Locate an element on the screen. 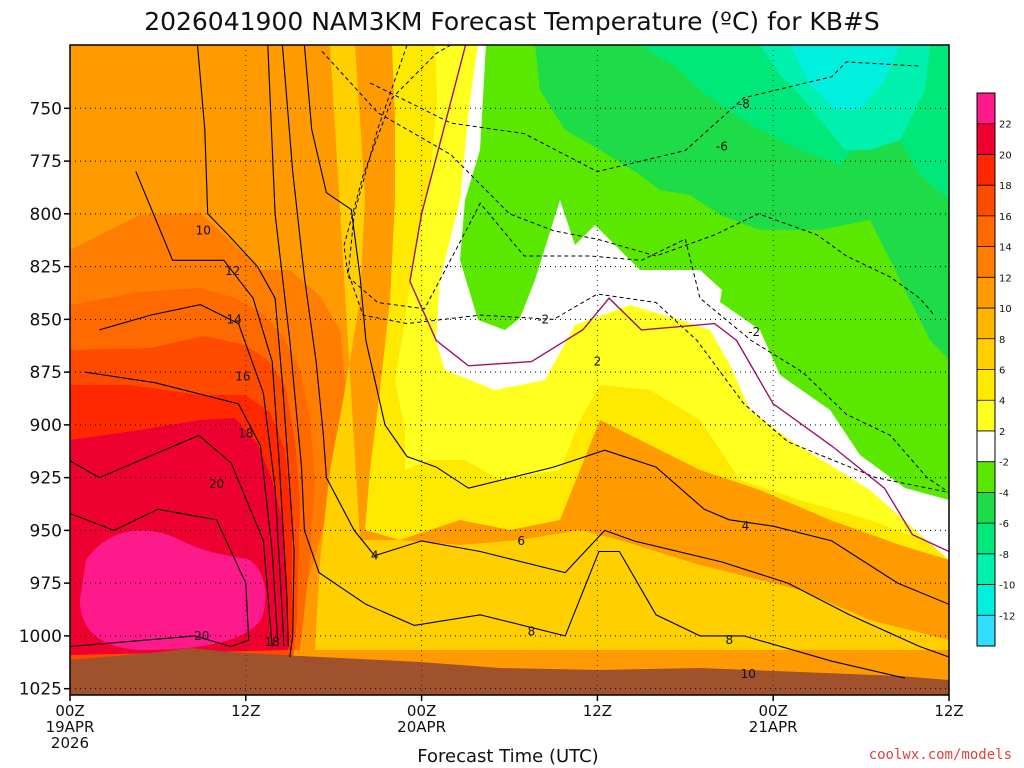 Image resolution: width=1024 pixels, height=768 pixels. x-tick-date: 21APR is located at coordinates (773, 727).